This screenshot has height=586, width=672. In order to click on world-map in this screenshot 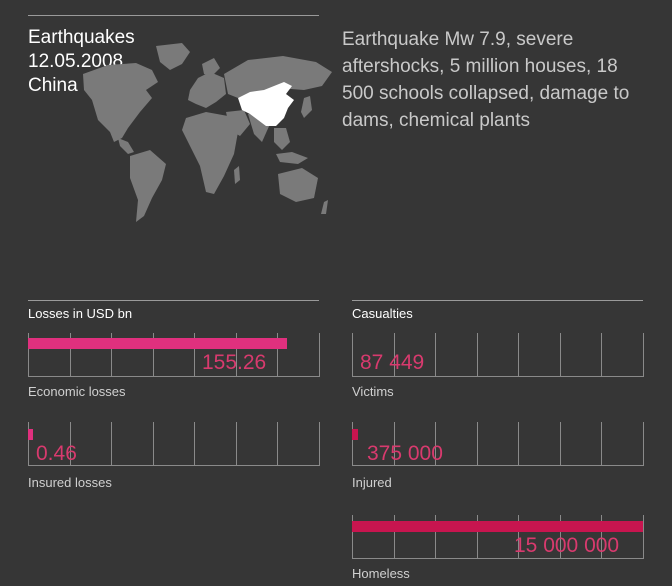, I will do `click(207, 132)`.